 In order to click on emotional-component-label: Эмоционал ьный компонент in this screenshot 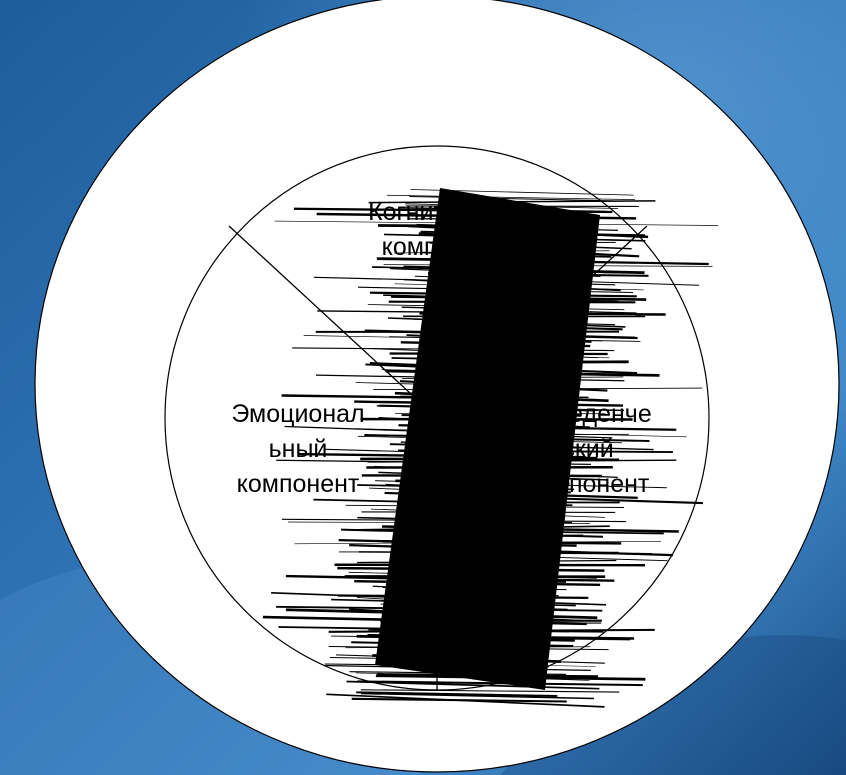, I will do `click(298, 449)`.